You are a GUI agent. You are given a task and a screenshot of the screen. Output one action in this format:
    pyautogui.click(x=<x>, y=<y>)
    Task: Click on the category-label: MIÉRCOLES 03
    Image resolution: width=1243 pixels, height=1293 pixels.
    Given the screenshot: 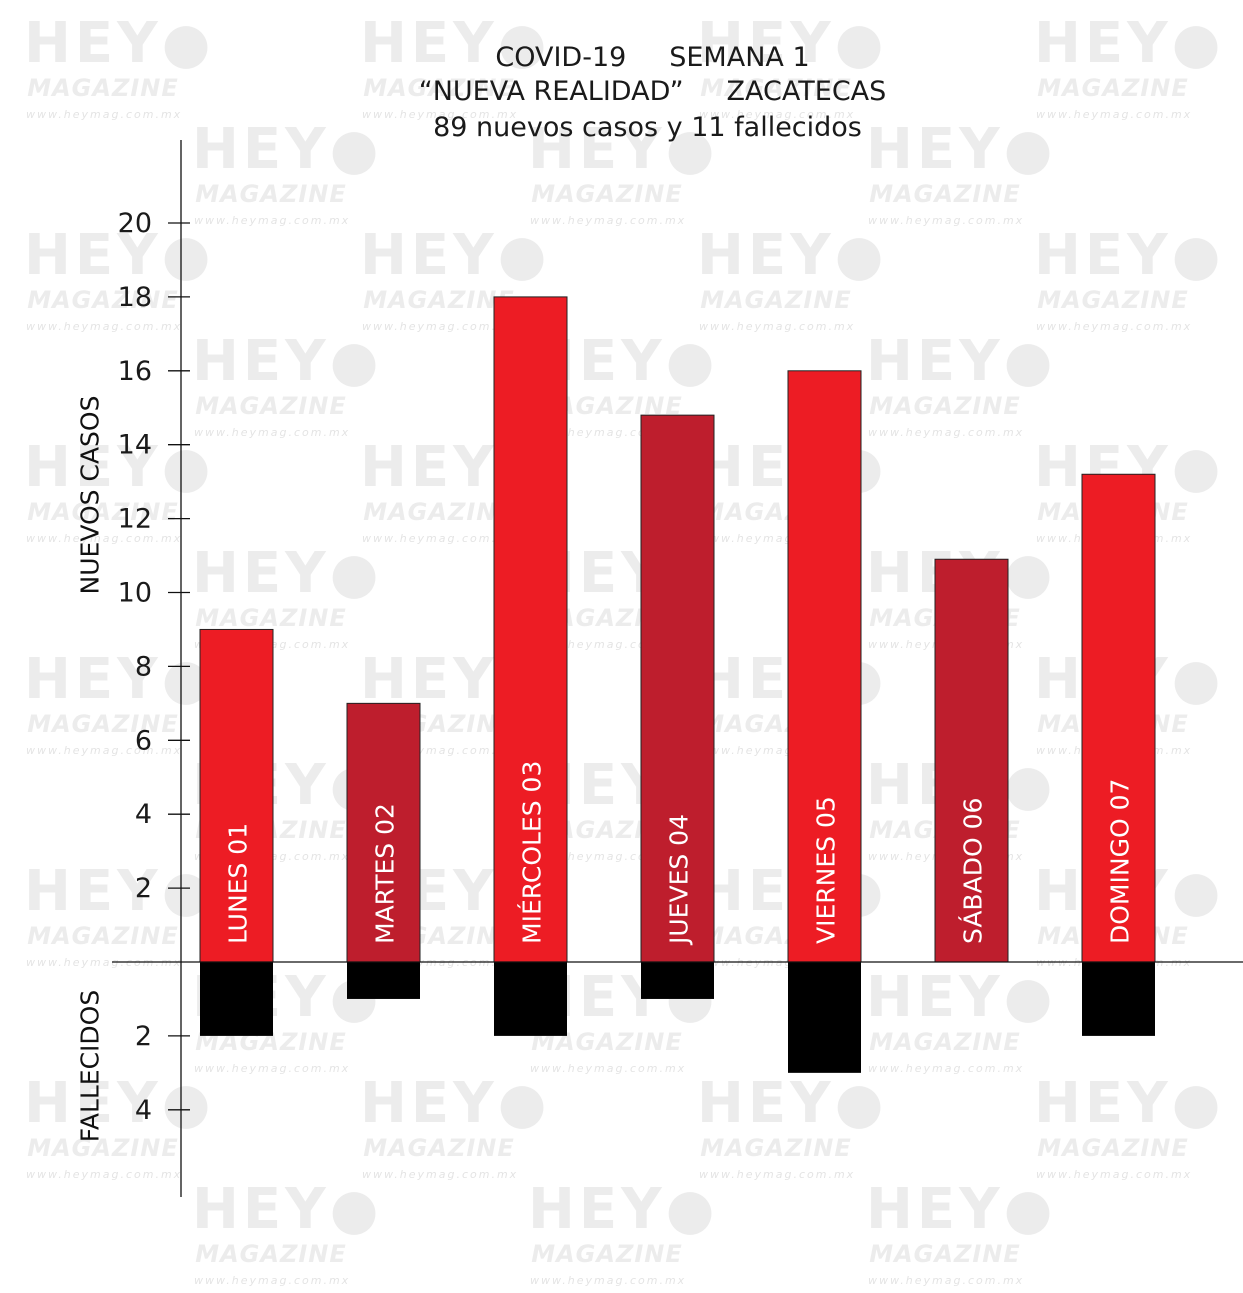 What is the action you would take?
    pyautogui.click(x=532, y=852)
    